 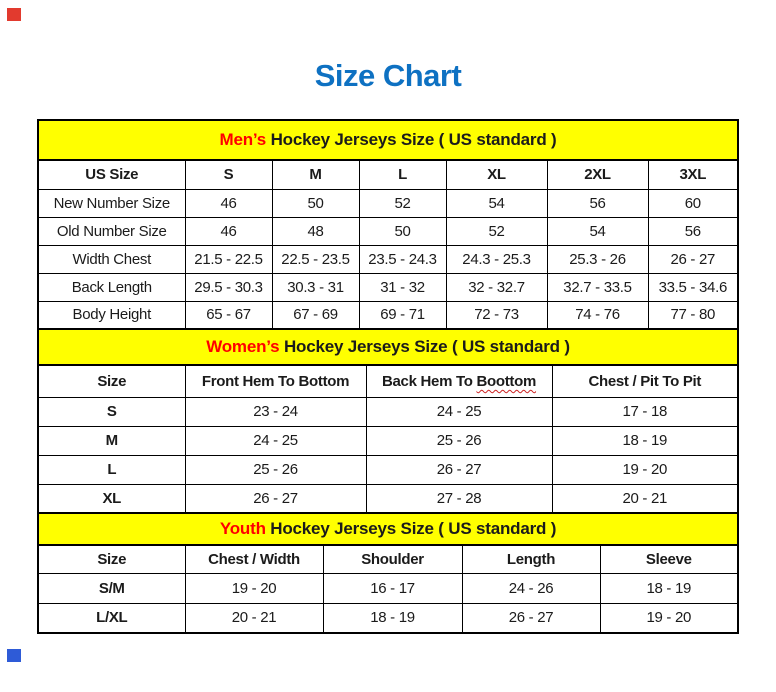 What do you see at coordinates (228, 174) in the screenshot?
I see `mens-column-header-1: S` at bounding box center [228, 174].